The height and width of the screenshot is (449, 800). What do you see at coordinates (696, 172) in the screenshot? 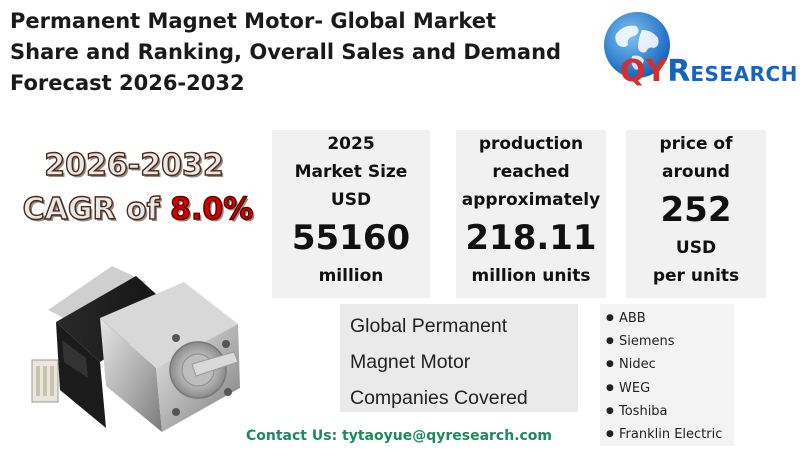
I see `price-label-2: around` at bounding box center [696, 172].